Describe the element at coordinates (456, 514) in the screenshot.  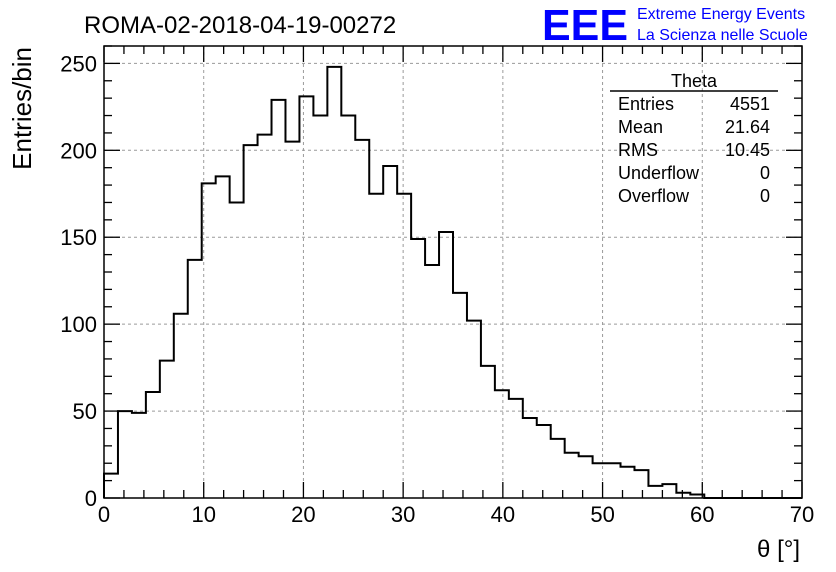
I see `x-tick-labels: 0 10 20 30 40 50 60 70` at that location.